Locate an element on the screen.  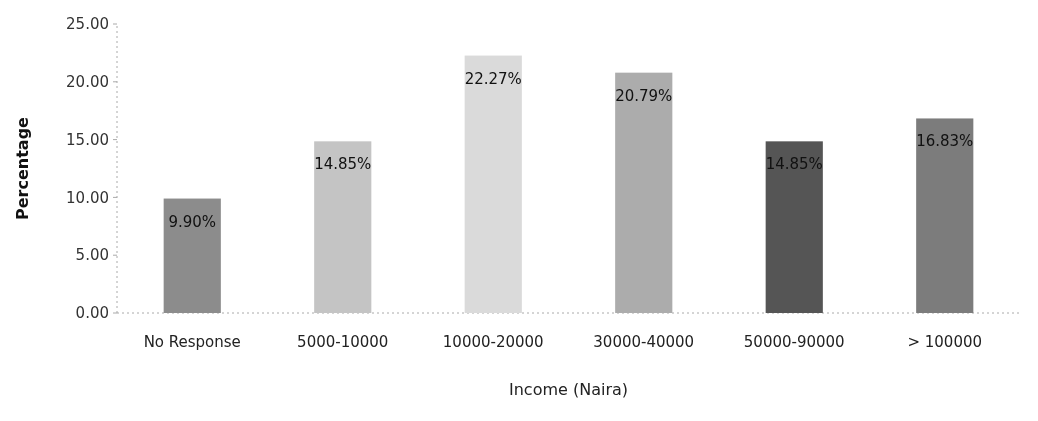
y-tick-label: 20.00 is located at coordinates (87, 82).